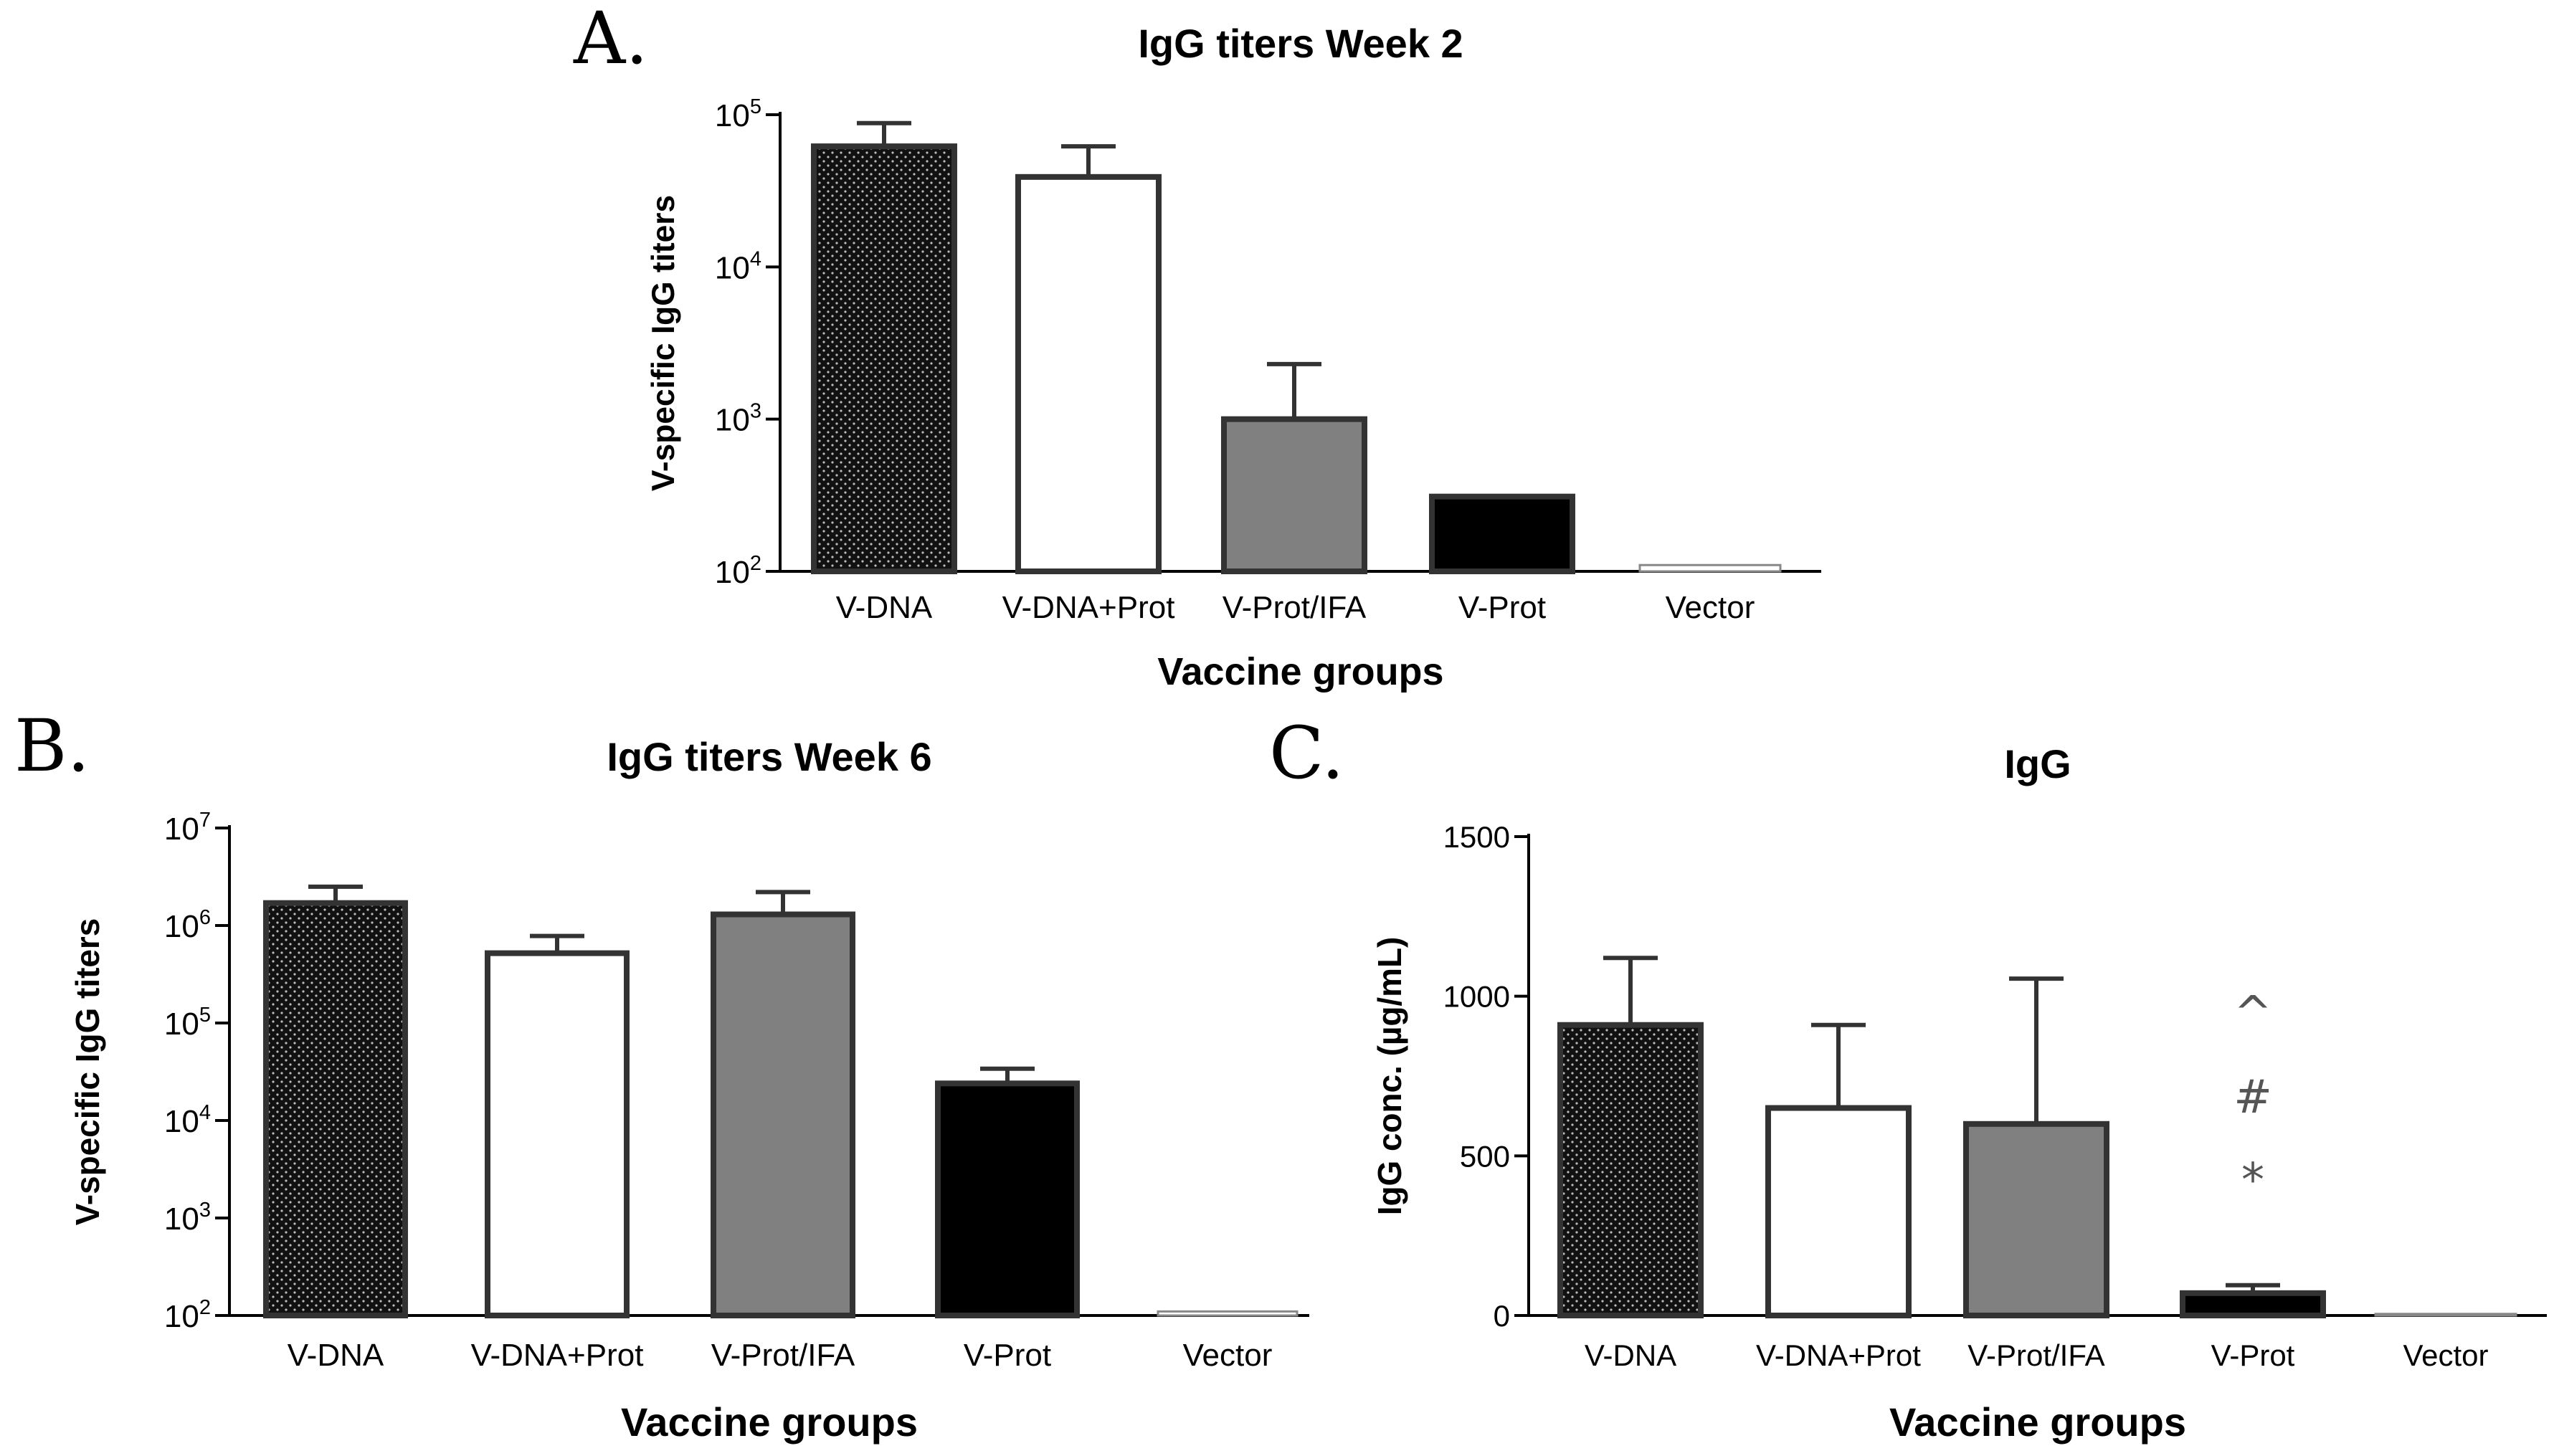 This screenshot has width=2554, height=1456. I want to click on panel-b-bar-v-prot-ifa, so click(783, 1114).